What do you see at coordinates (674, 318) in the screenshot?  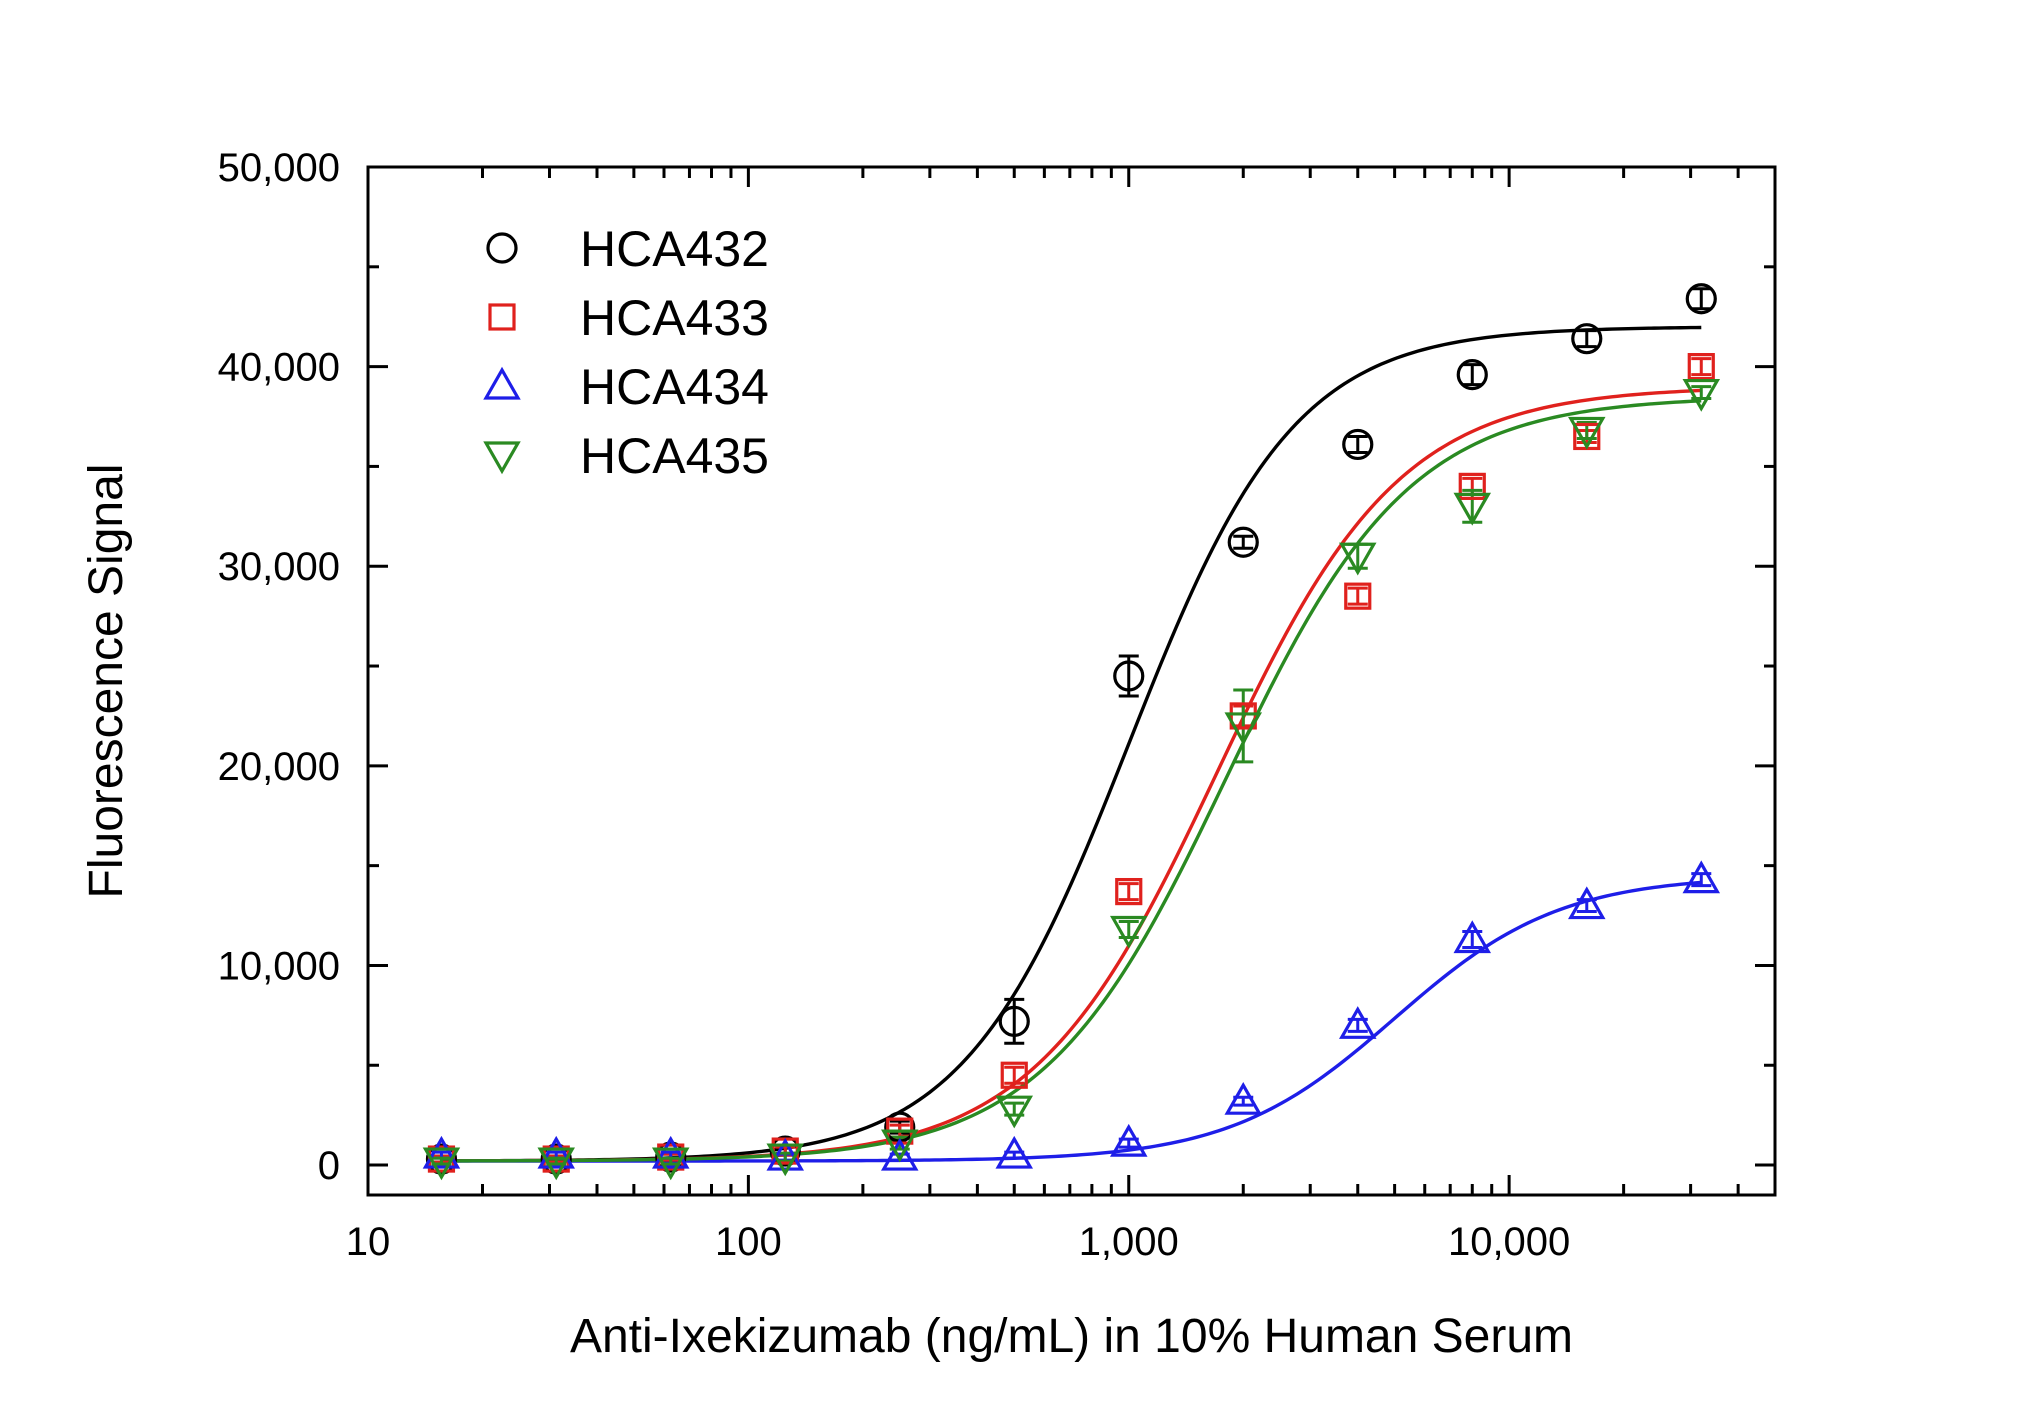 I see `legend-label-HCA433: HCA433` at bounding box center [674, 318].